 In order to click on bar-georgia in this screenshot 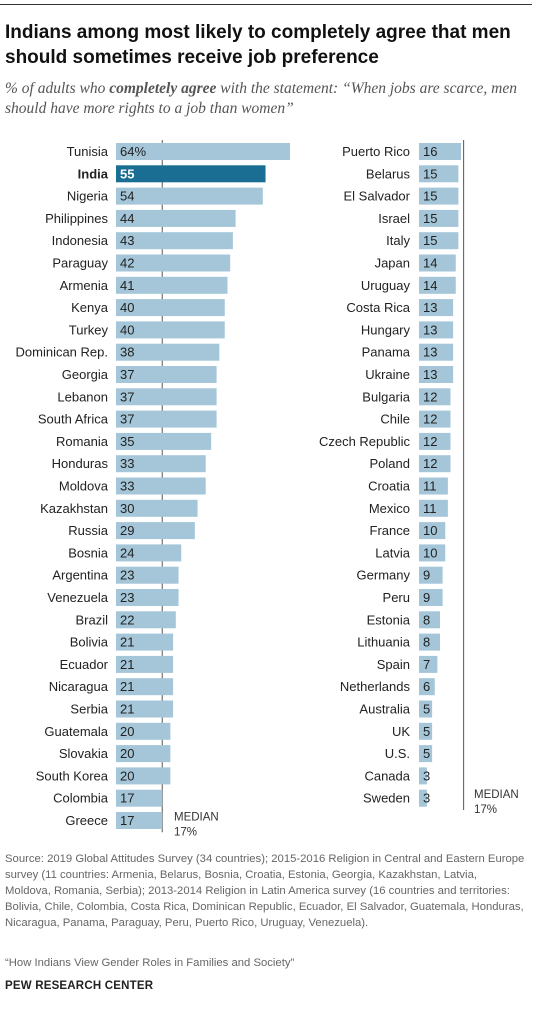, I will do `click(166, 374)`.